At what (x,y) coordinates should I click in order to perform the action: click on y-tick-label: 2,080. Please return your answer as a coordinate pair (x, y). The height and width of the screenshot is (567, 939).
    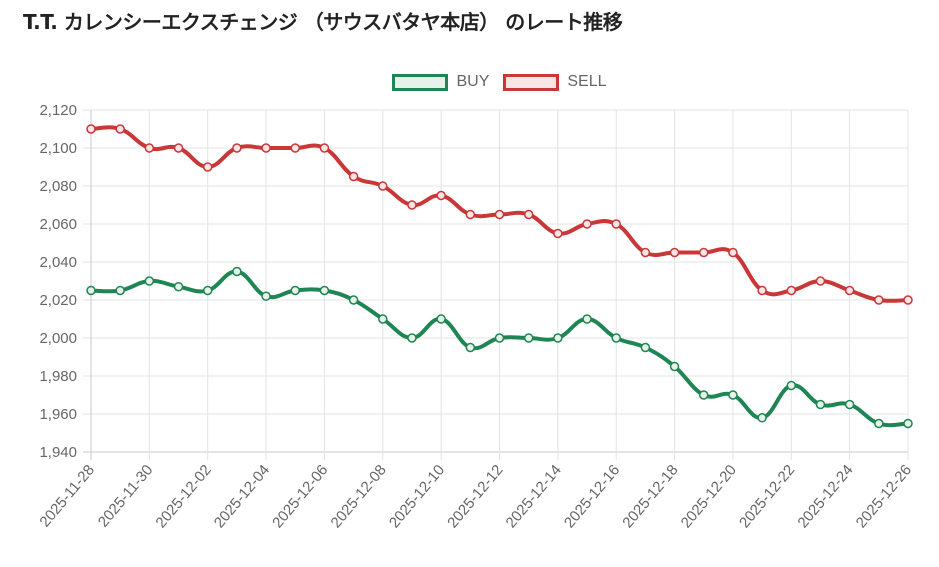
    Looking at the image, I should click on (58, 186).